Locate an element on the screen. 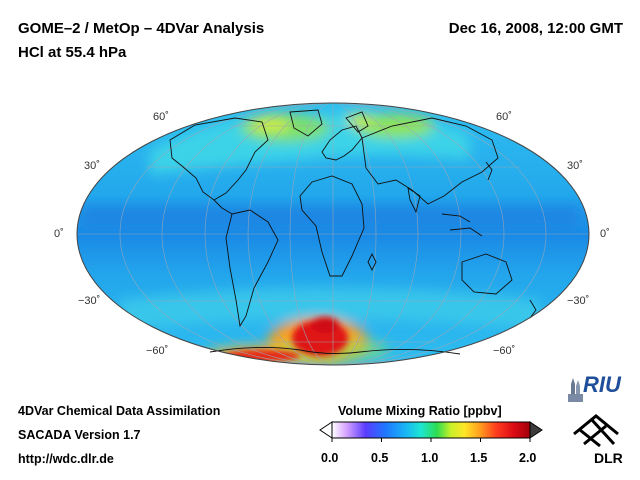  lat-label-30s-right: −30˚ is located at coordinates (578, 301).